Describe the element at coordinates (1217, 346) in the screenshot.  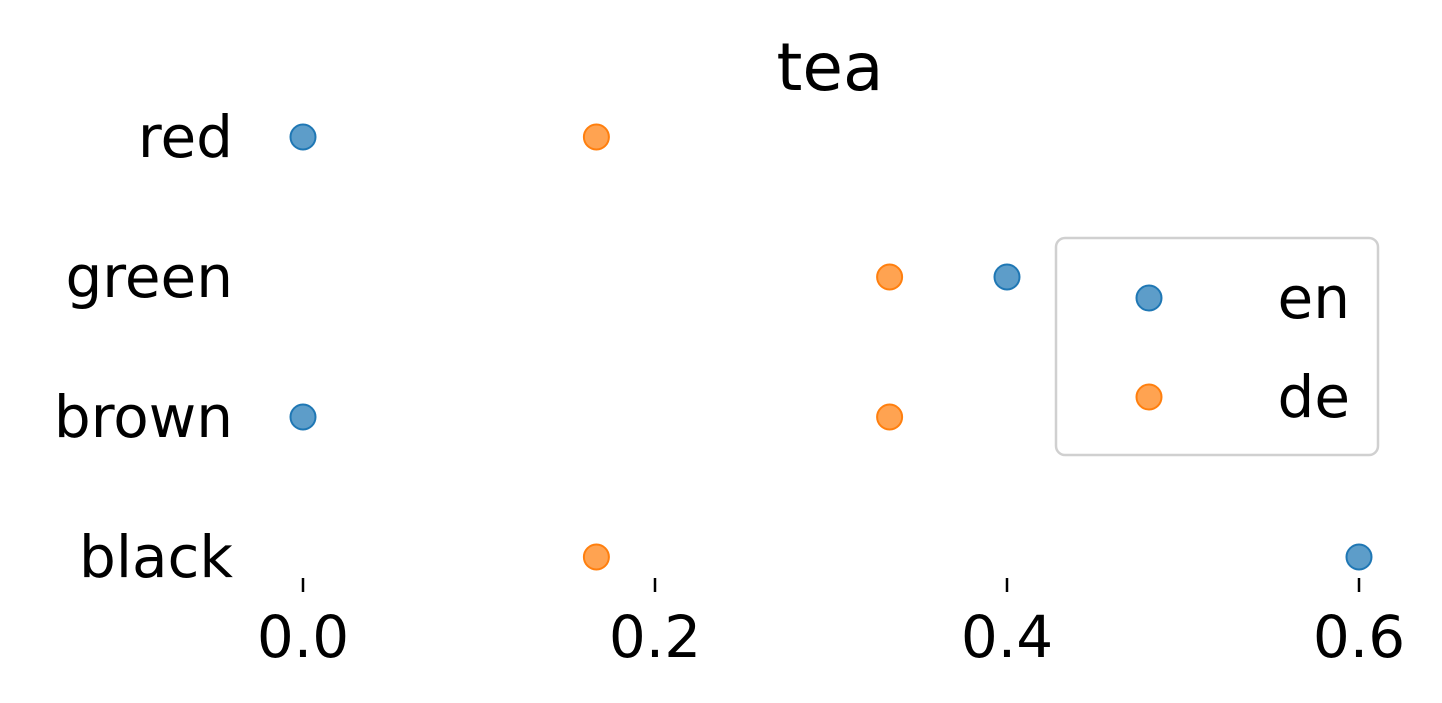
I see `legend: en de` at that location.